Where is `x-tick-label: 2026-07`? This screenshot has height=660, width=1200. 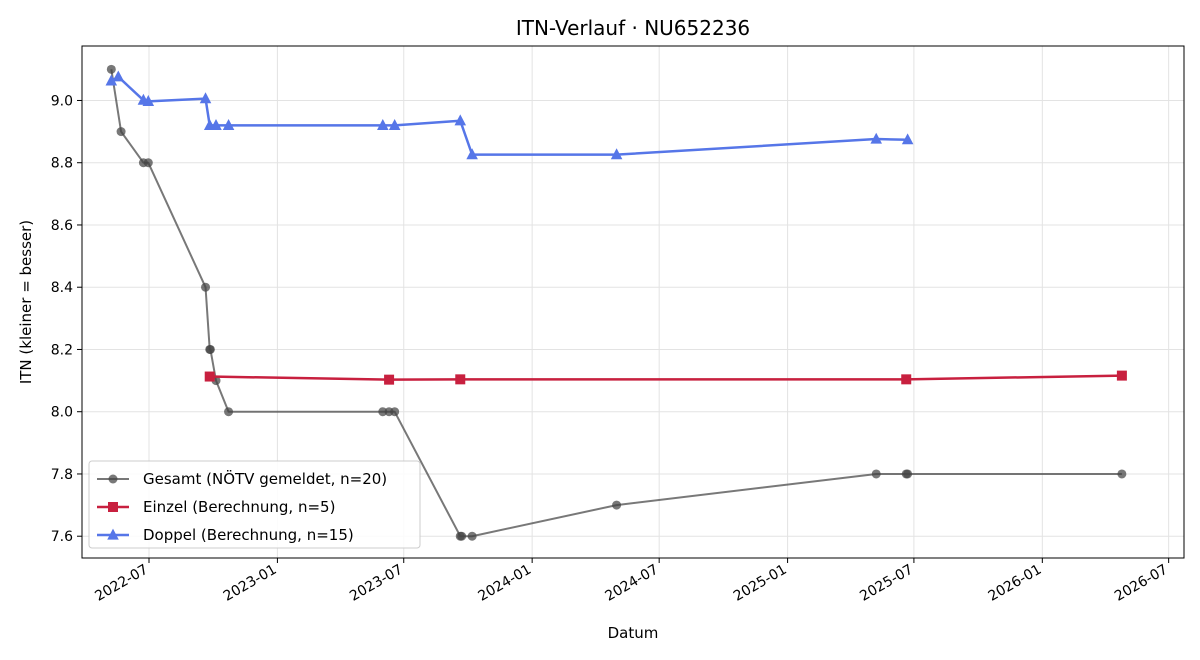
x-tick-label: 2026-07 is located at coordinates (1141, 583).